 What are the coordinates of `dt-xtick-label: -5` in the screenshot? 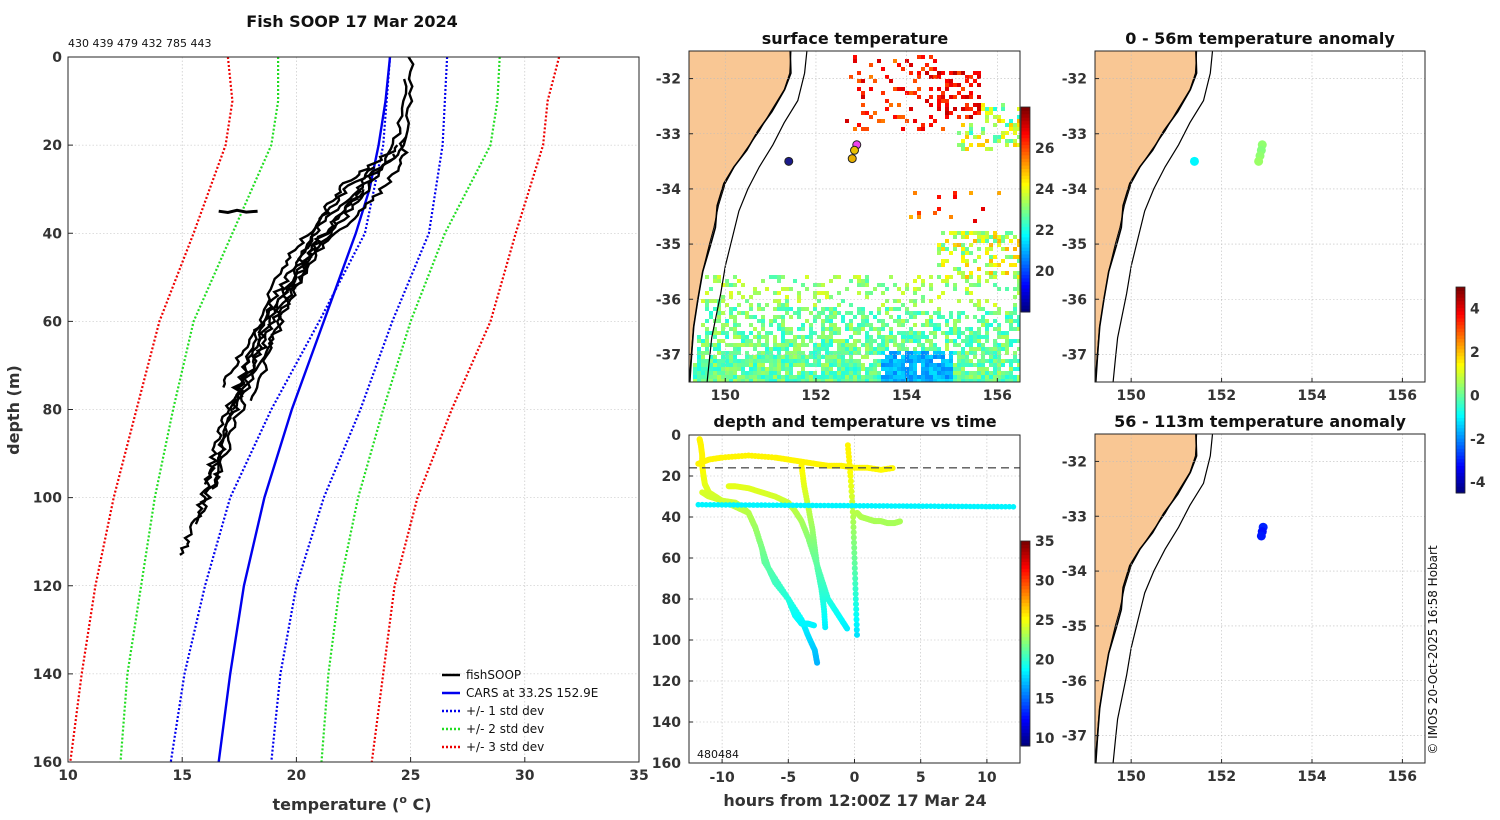 It's located at (789, 778).